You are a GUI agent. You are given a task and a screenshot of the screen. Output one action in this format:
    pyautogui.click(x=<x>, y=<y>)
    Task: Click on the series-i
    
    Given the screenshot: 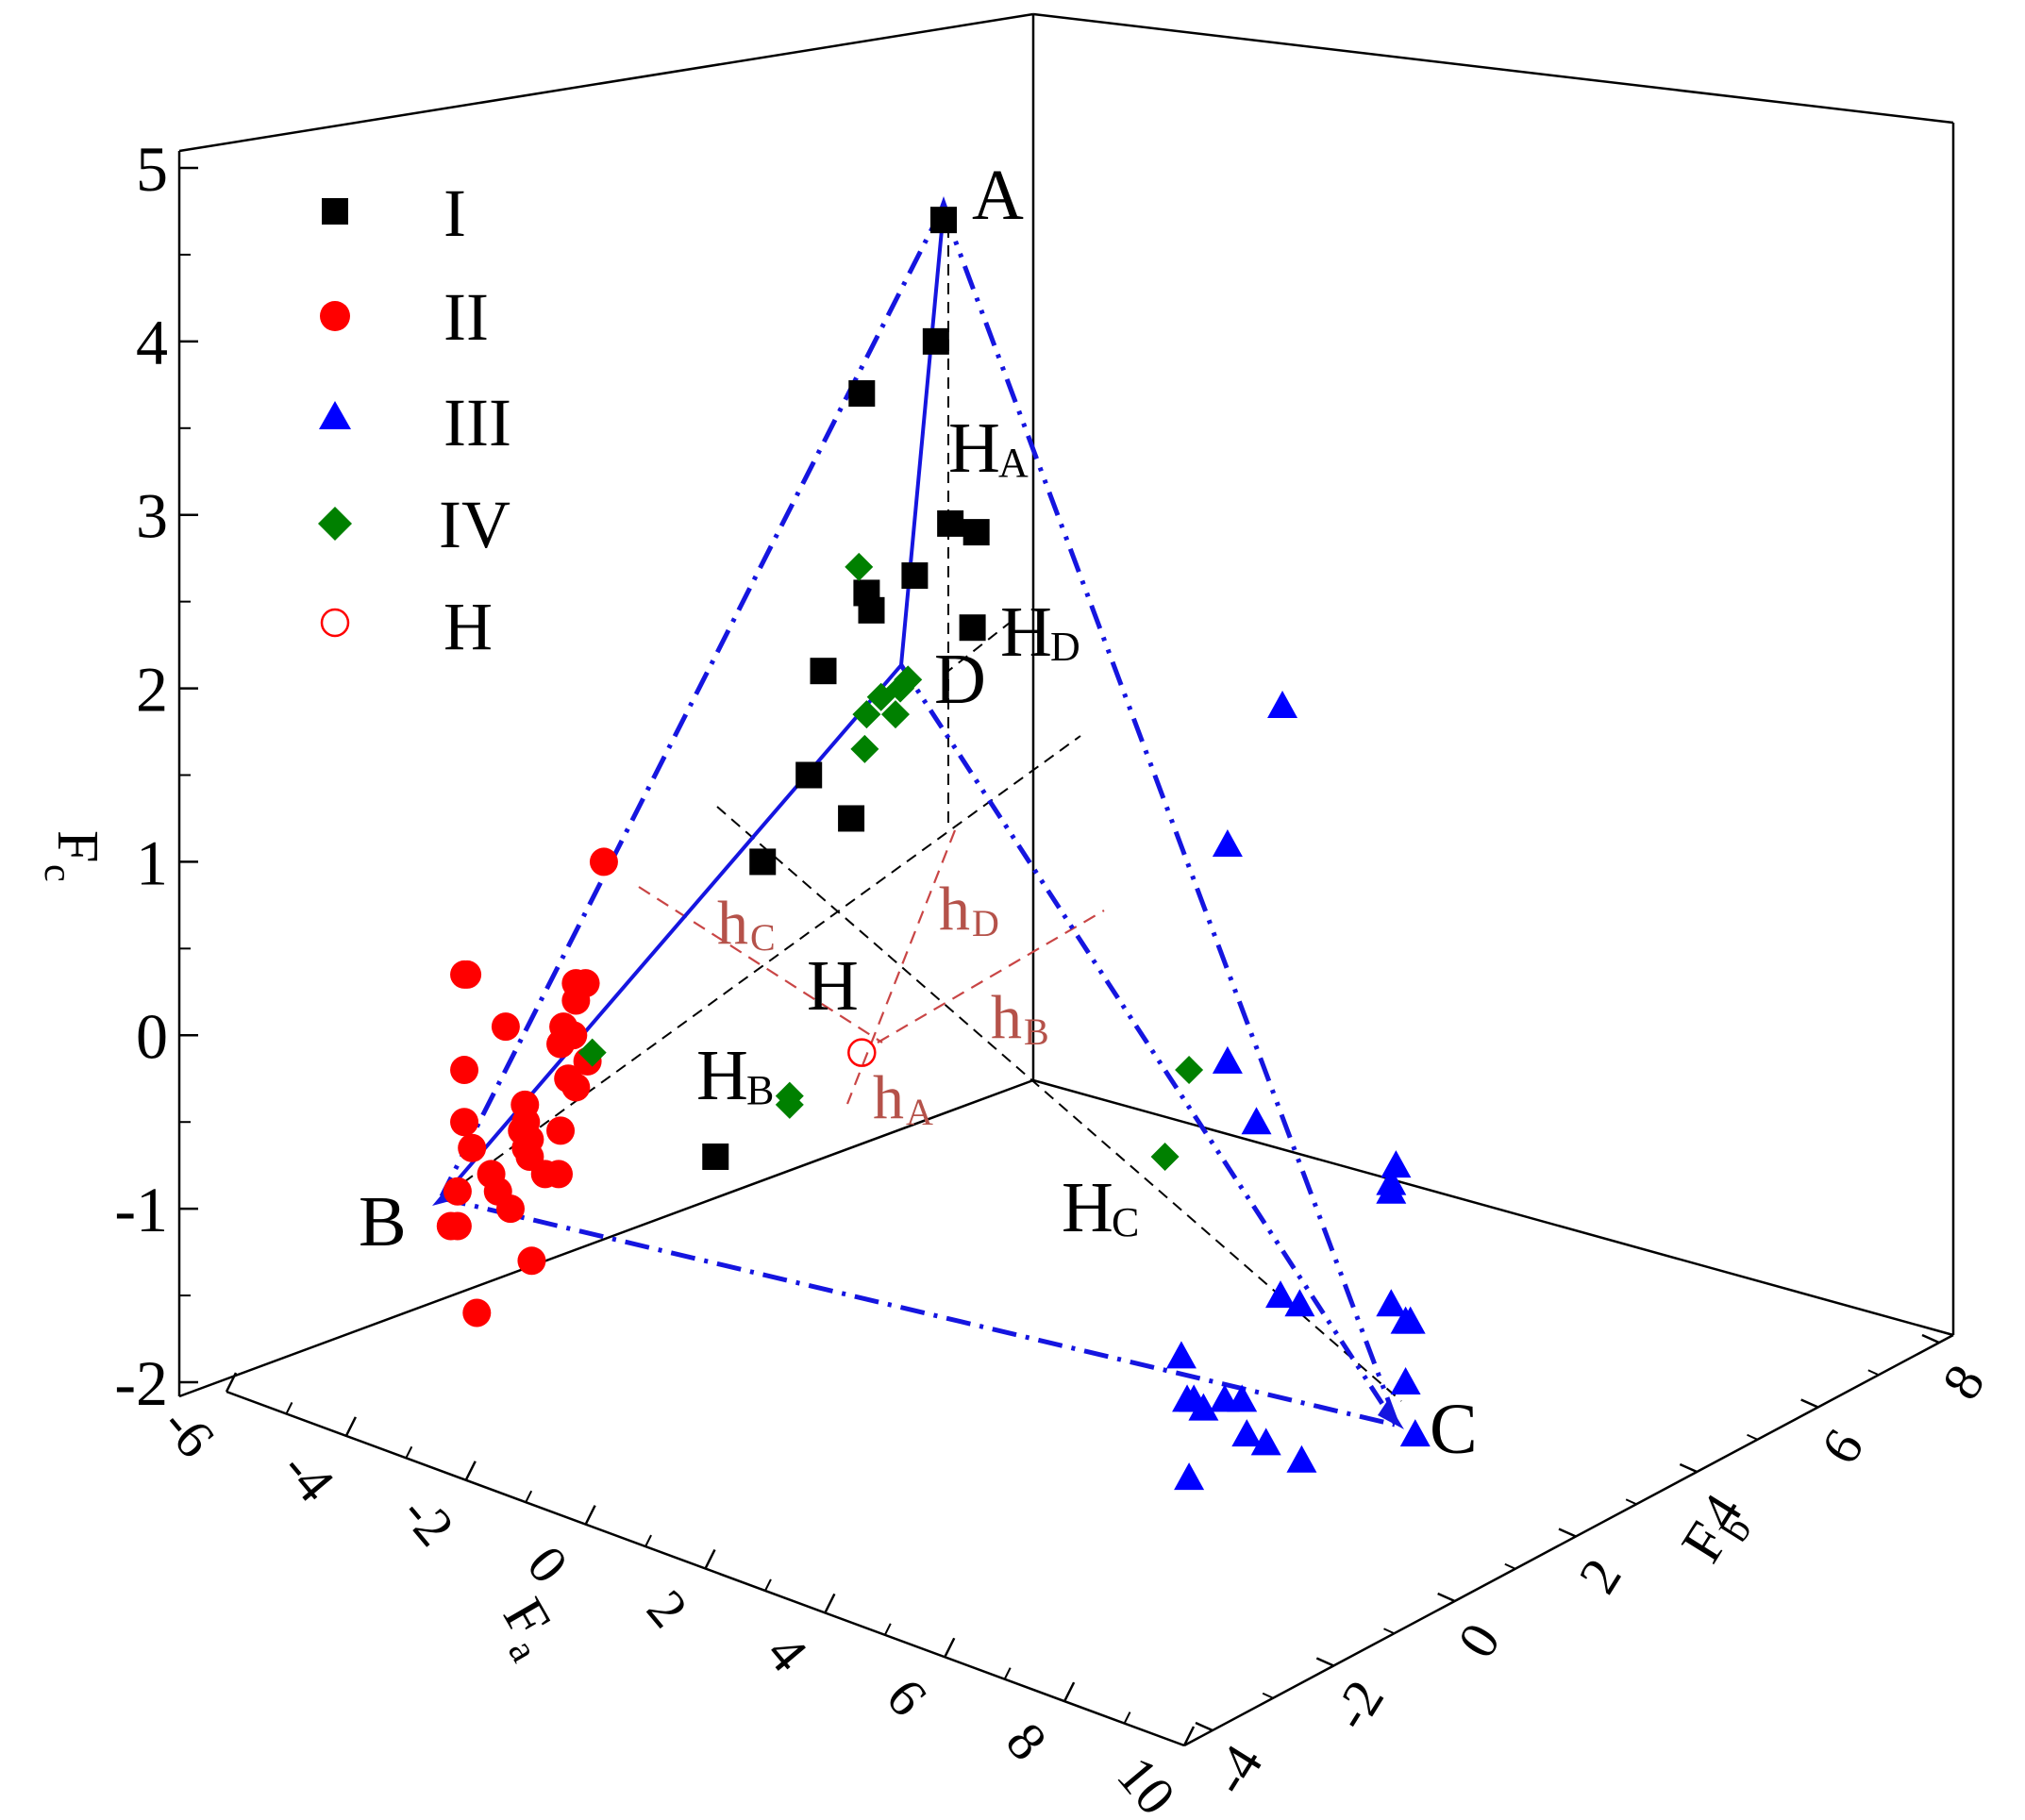 What is the action you would take?
    pyautogui.click(x=846, y=688)
    